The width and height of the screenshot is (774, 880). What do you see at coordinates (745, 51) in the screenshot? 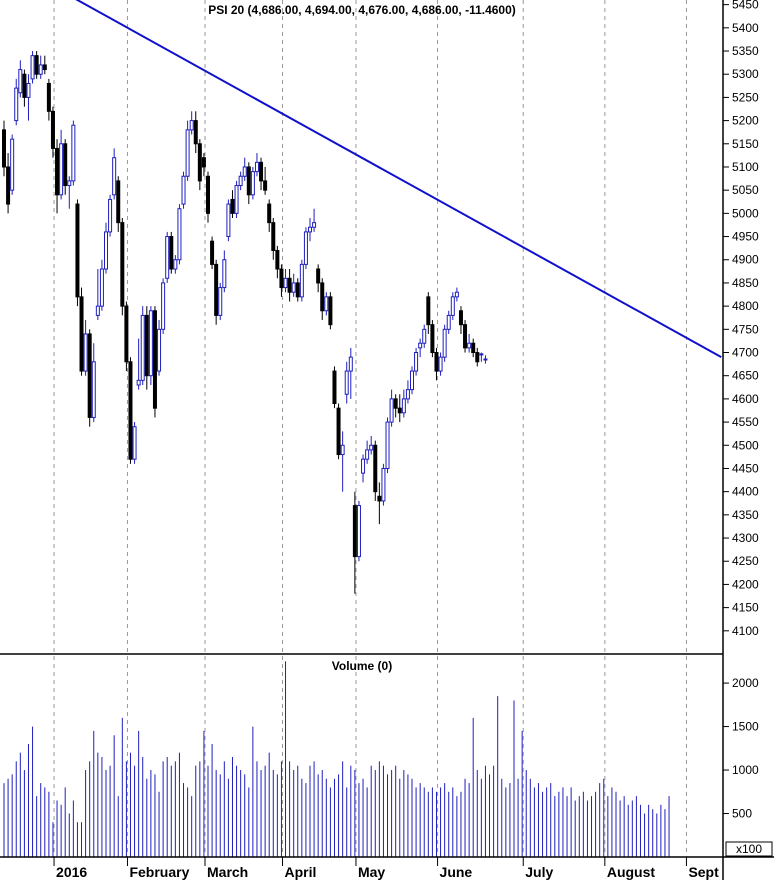
I see `price-tick-label: 5350` at bounding box center [745, 51].